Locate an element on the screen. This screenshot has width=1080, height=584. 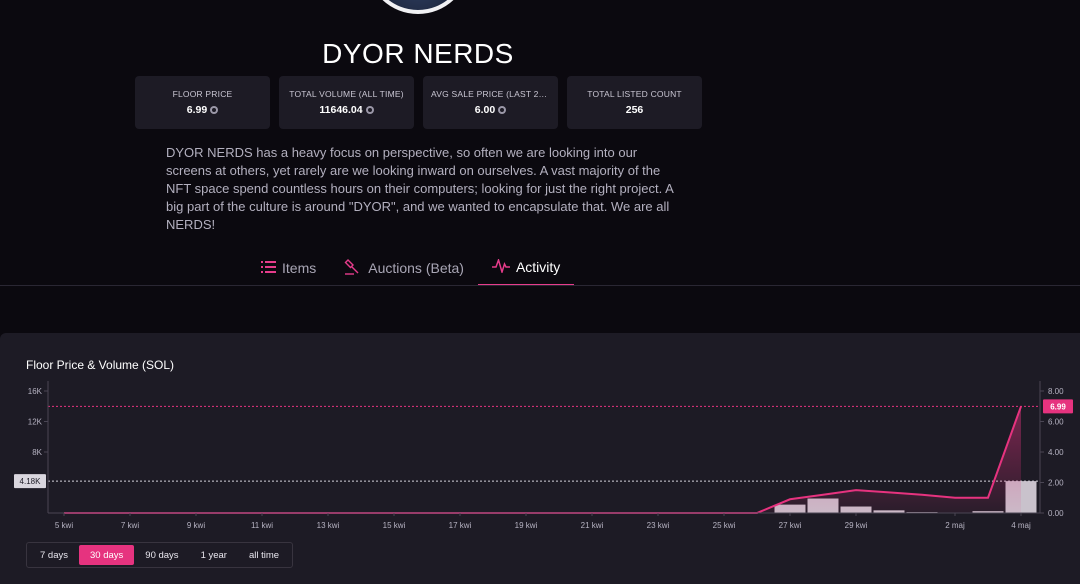
volume-marker-bg is located at coordinates (30, 481).